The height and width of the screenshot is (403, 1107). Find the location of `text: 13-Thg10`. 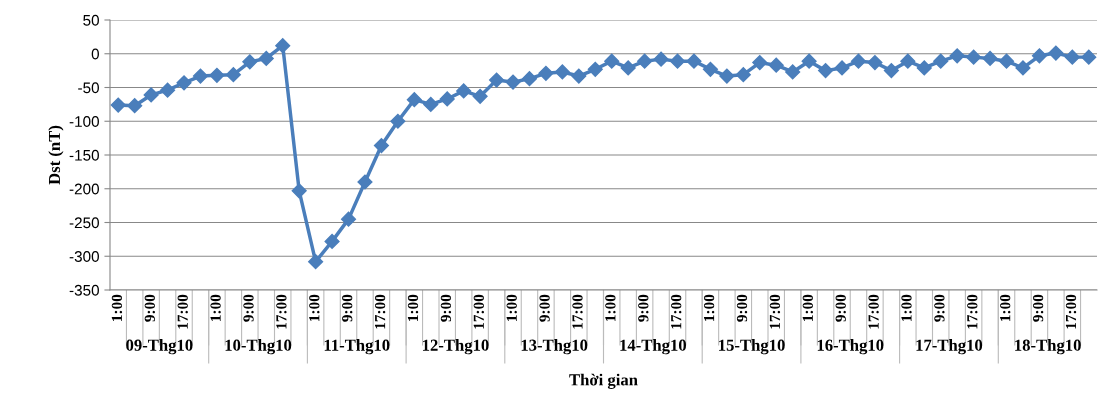

text: 13-Thg10 is located at coordinates (554, 347).